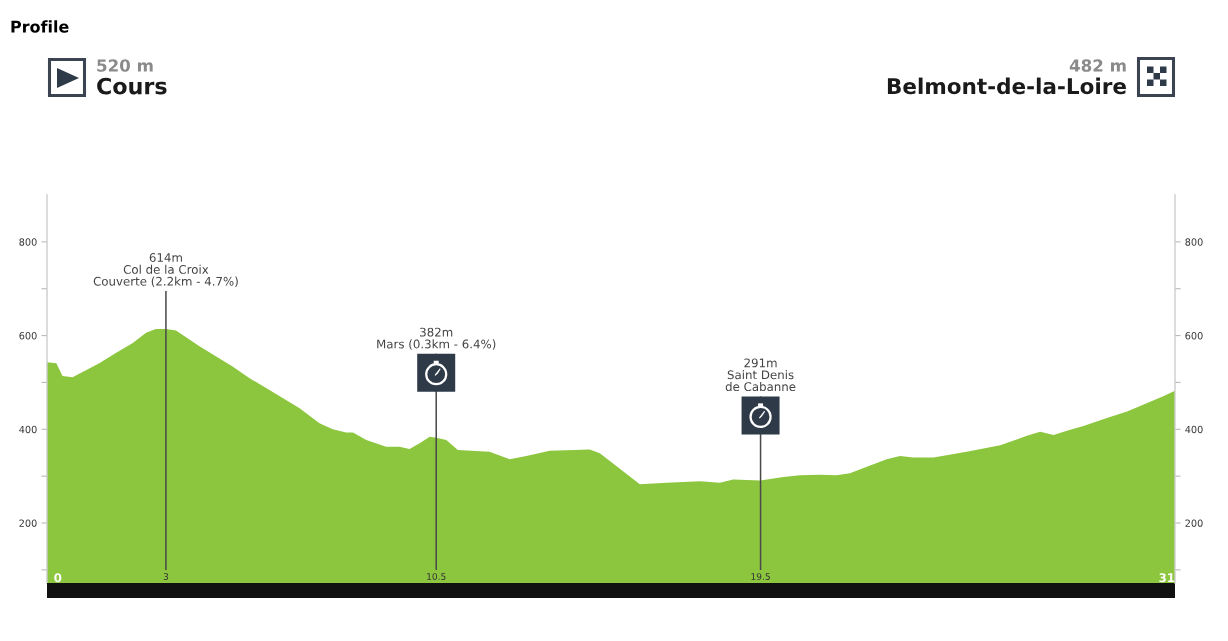 The width and height of the screenshot is (1228, 641). I want to click on chart-title: Profile, so click(40, 26).